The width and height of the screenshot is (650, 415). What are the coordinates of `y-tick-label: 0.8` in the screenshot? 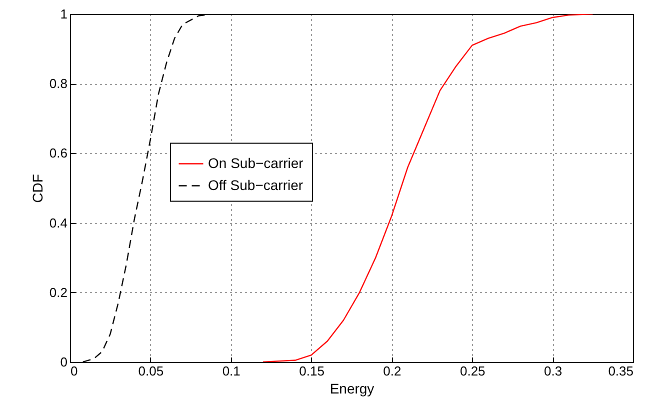 It's located at (58, 84).